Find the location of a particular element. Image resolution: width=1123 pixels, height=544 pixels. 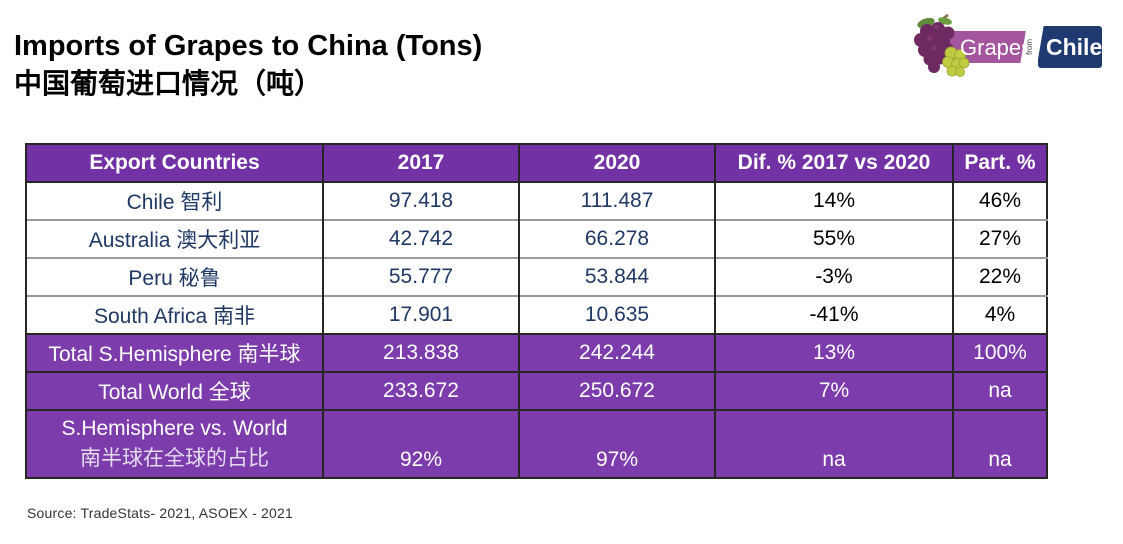

cell-2017: 55.777 is located at coordinates (420, 276).